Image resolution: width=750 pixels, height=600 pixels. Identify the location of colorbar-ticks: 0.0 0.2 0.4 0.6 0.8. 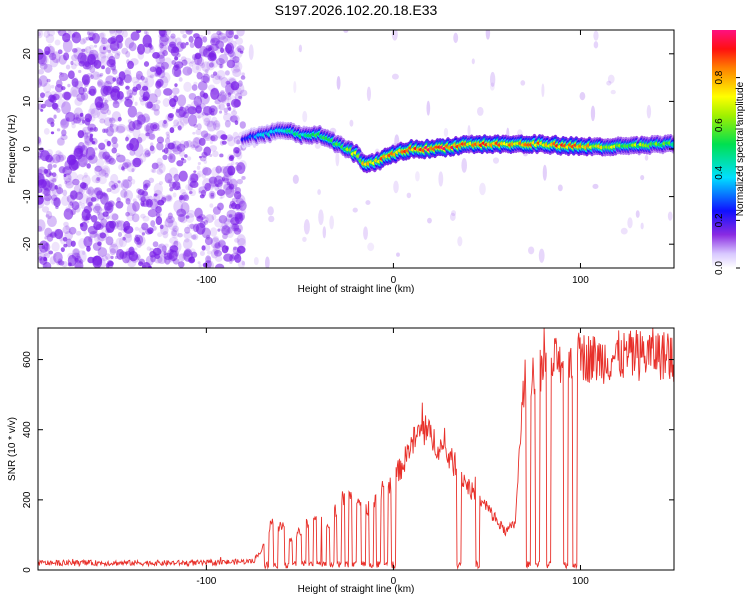
(727, 172).